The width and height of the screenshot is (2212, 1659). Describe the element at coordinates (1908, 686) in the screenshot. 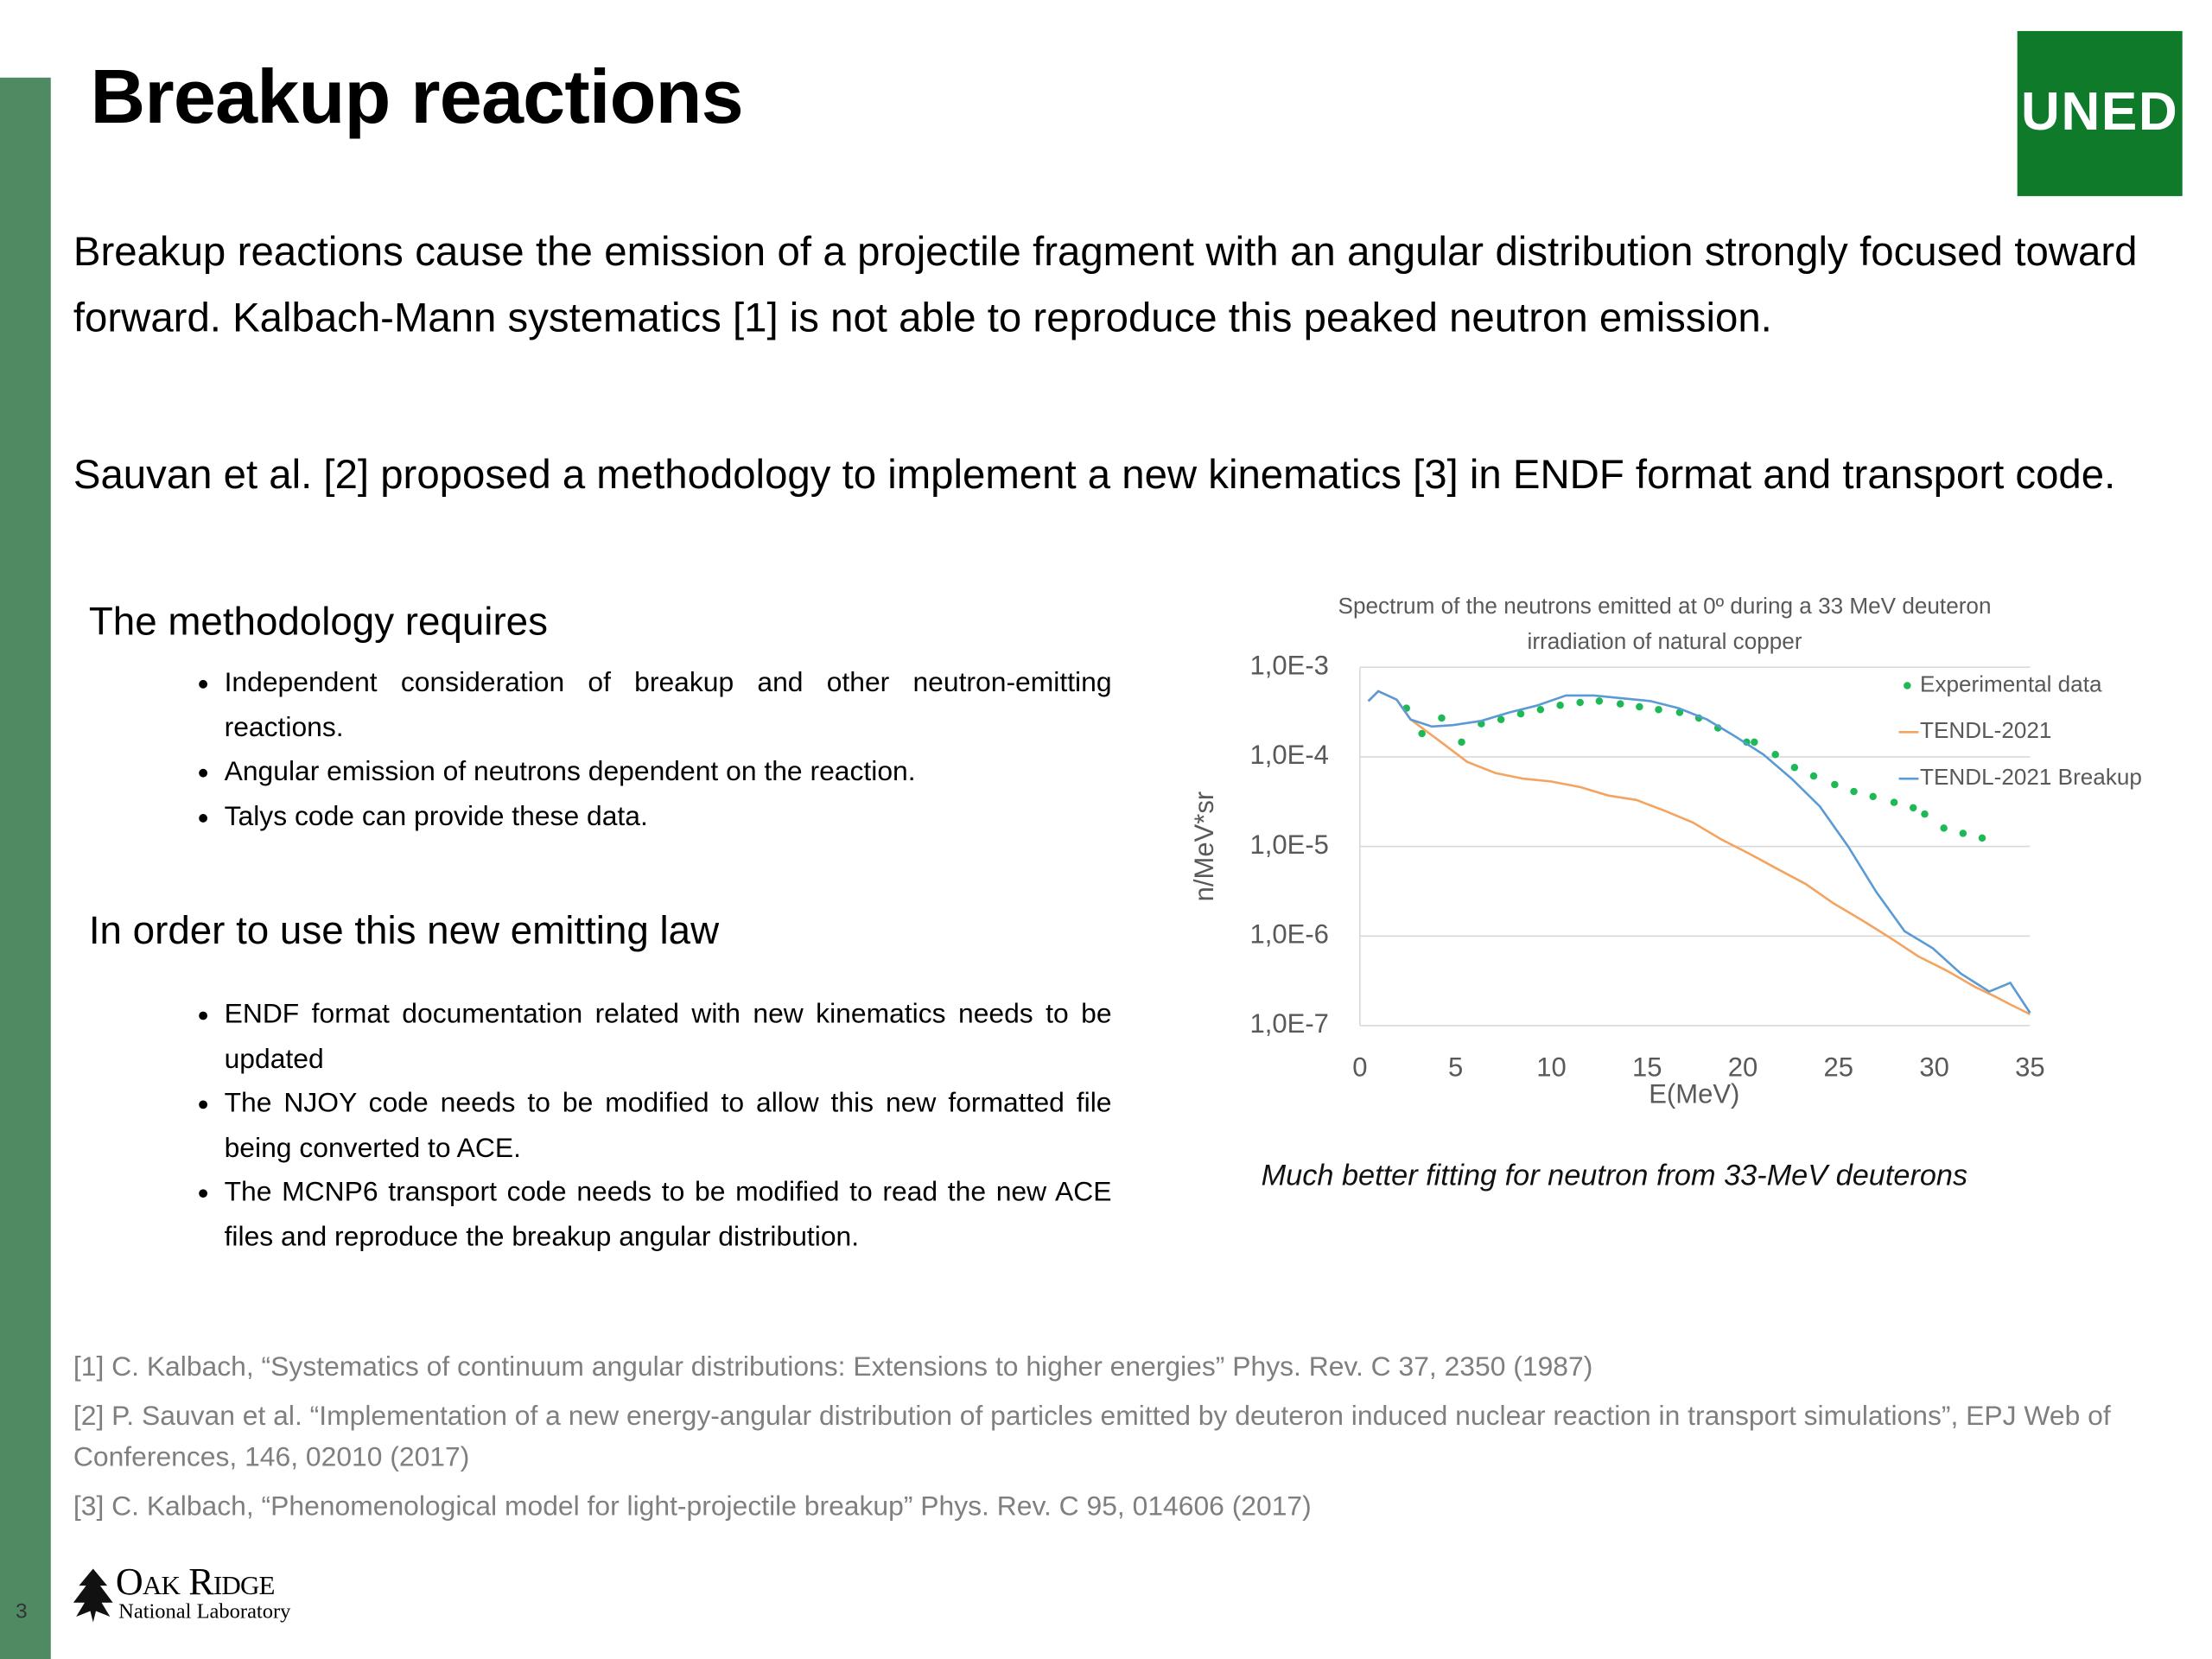

I see `legend-marker` at that location.